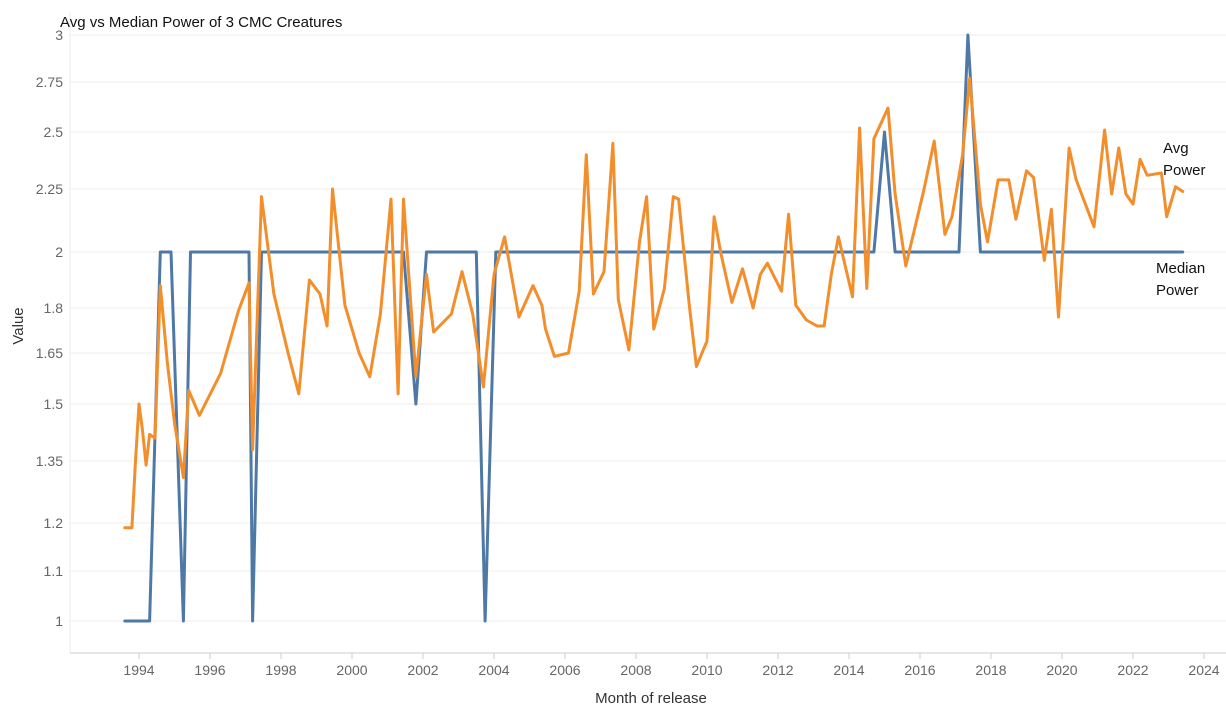  I want to click on avg-power-label: Avg Power, so click(1184, 159).